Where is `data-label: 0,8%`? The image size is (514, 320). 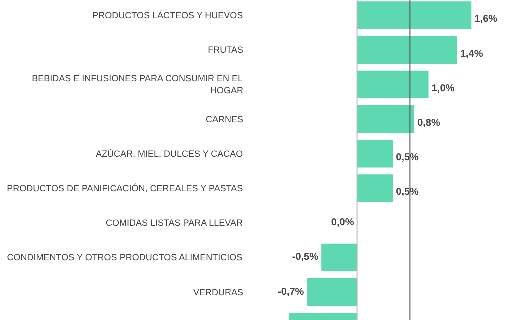 data-label: 0,8% is located at coordinates (429, 123).